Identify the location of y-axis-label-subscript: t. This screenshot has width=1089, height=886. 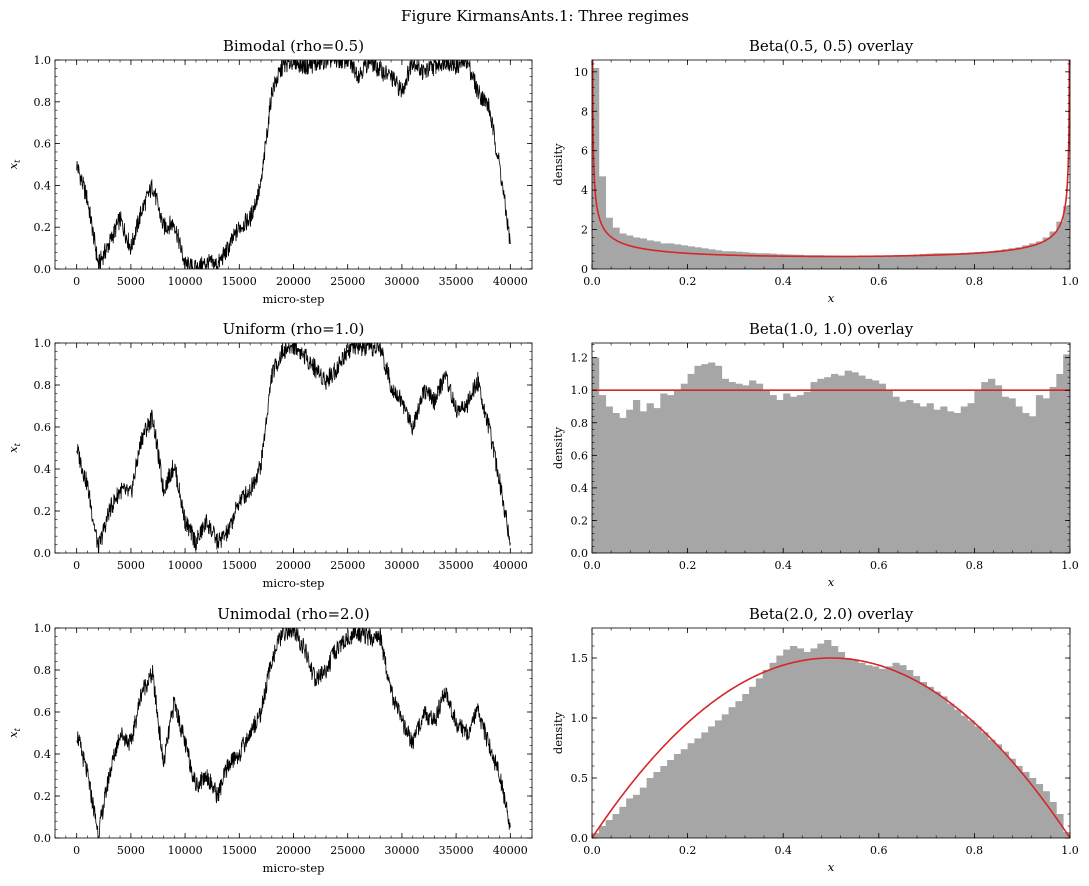
(17, 444).